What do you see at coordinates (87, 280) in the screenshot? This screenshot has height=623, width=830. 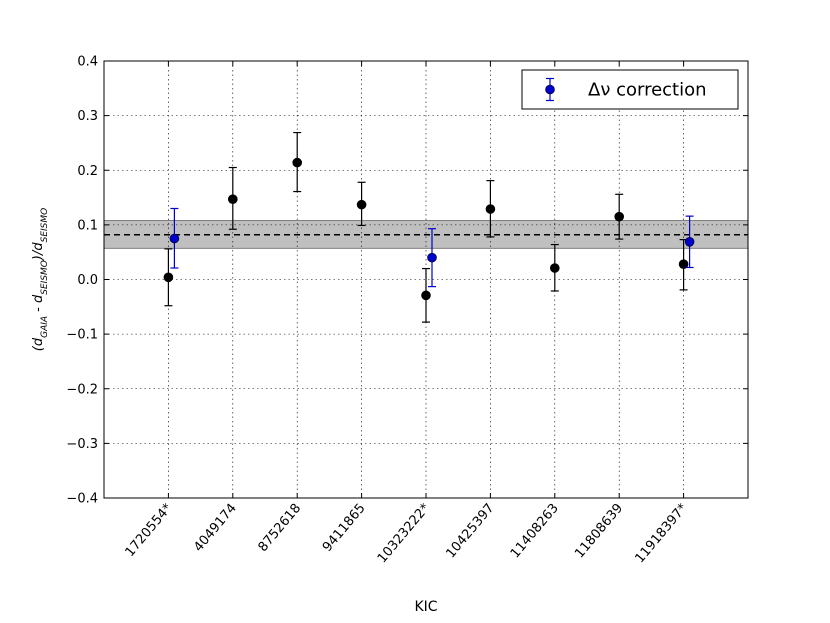 I see `y-tick-label: 0.0` at bounding box center [87, 280].